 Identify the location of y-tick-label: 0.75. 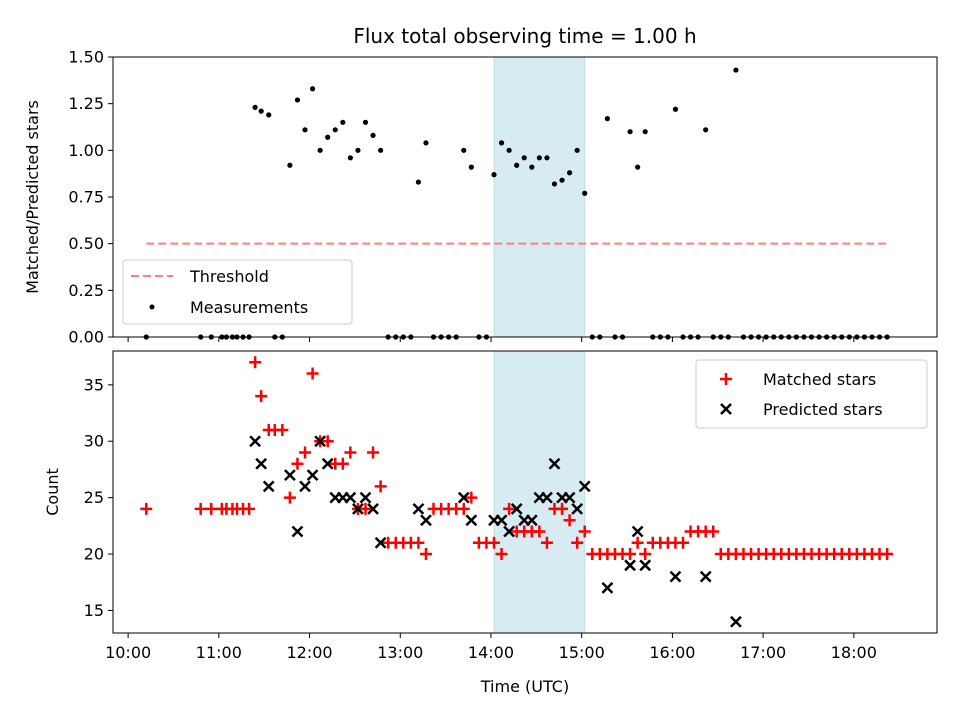
(86, 197).